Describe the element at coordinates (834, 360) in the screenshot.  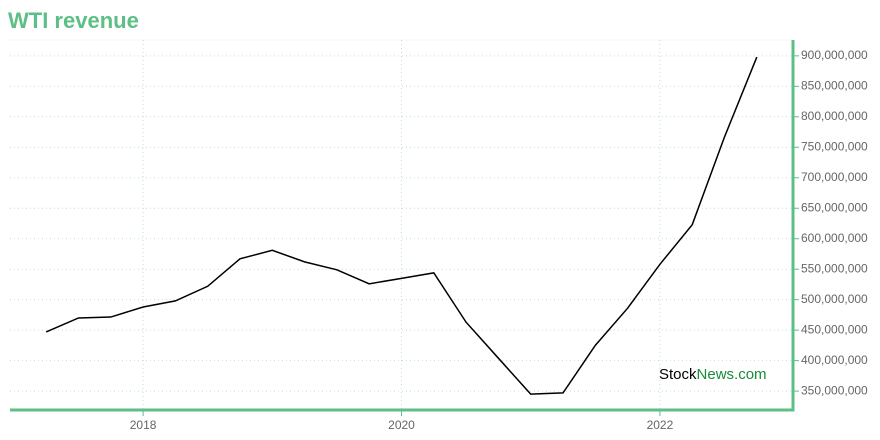
I see `y-tick-label: 400,000,000` at that location.